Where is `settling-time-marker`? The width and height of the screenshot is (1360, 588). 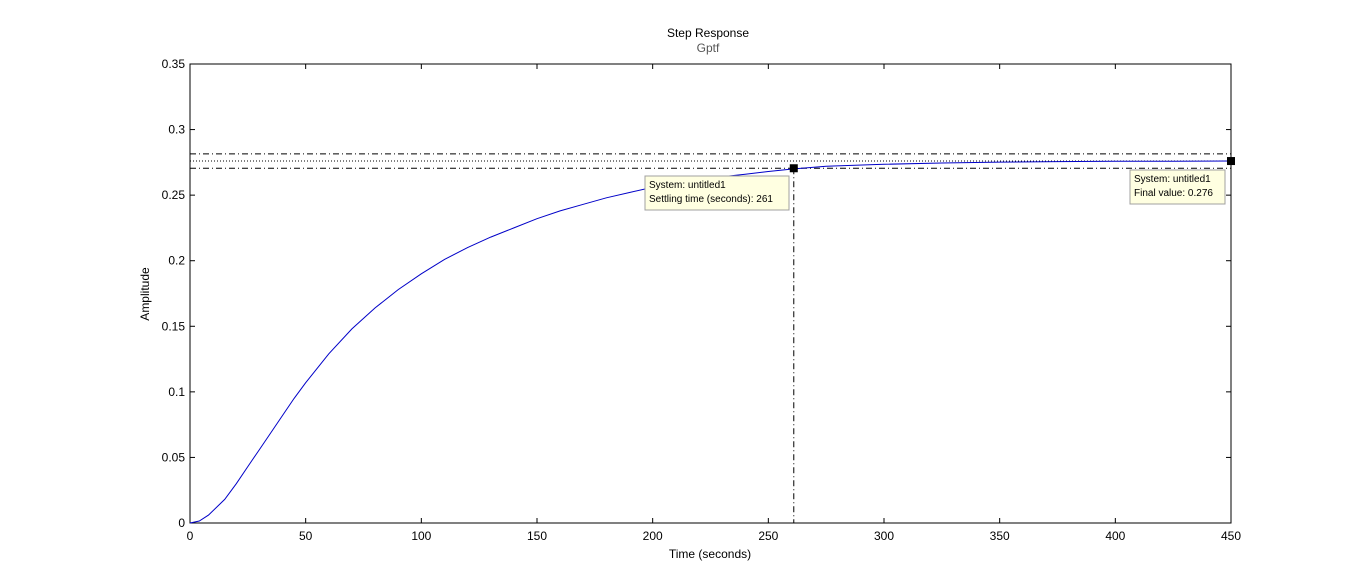
settling-time-marker is located at coordinates (793, 168).